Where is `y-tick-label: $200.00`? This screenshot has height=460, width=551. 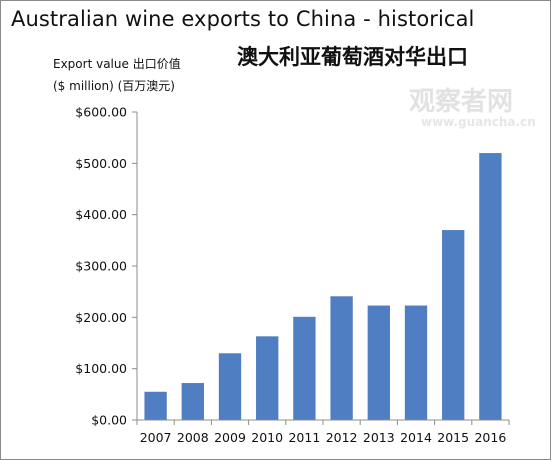 y-tick-label: $200.00 is located at coordinates (101, 317).